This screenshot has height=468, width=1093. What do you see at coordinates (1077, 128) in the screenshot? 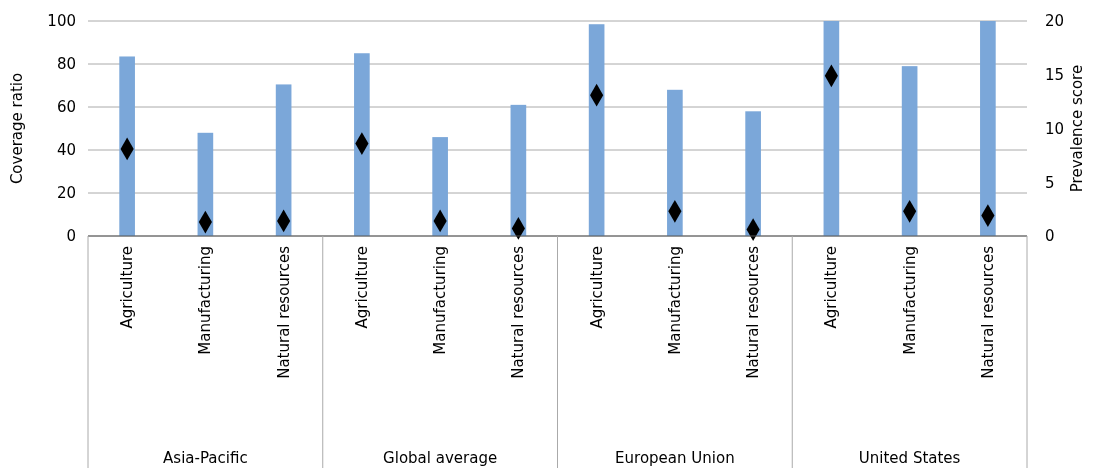
I see `y2-axis-title: Prevalence score` at bounding box center [1077, 128].